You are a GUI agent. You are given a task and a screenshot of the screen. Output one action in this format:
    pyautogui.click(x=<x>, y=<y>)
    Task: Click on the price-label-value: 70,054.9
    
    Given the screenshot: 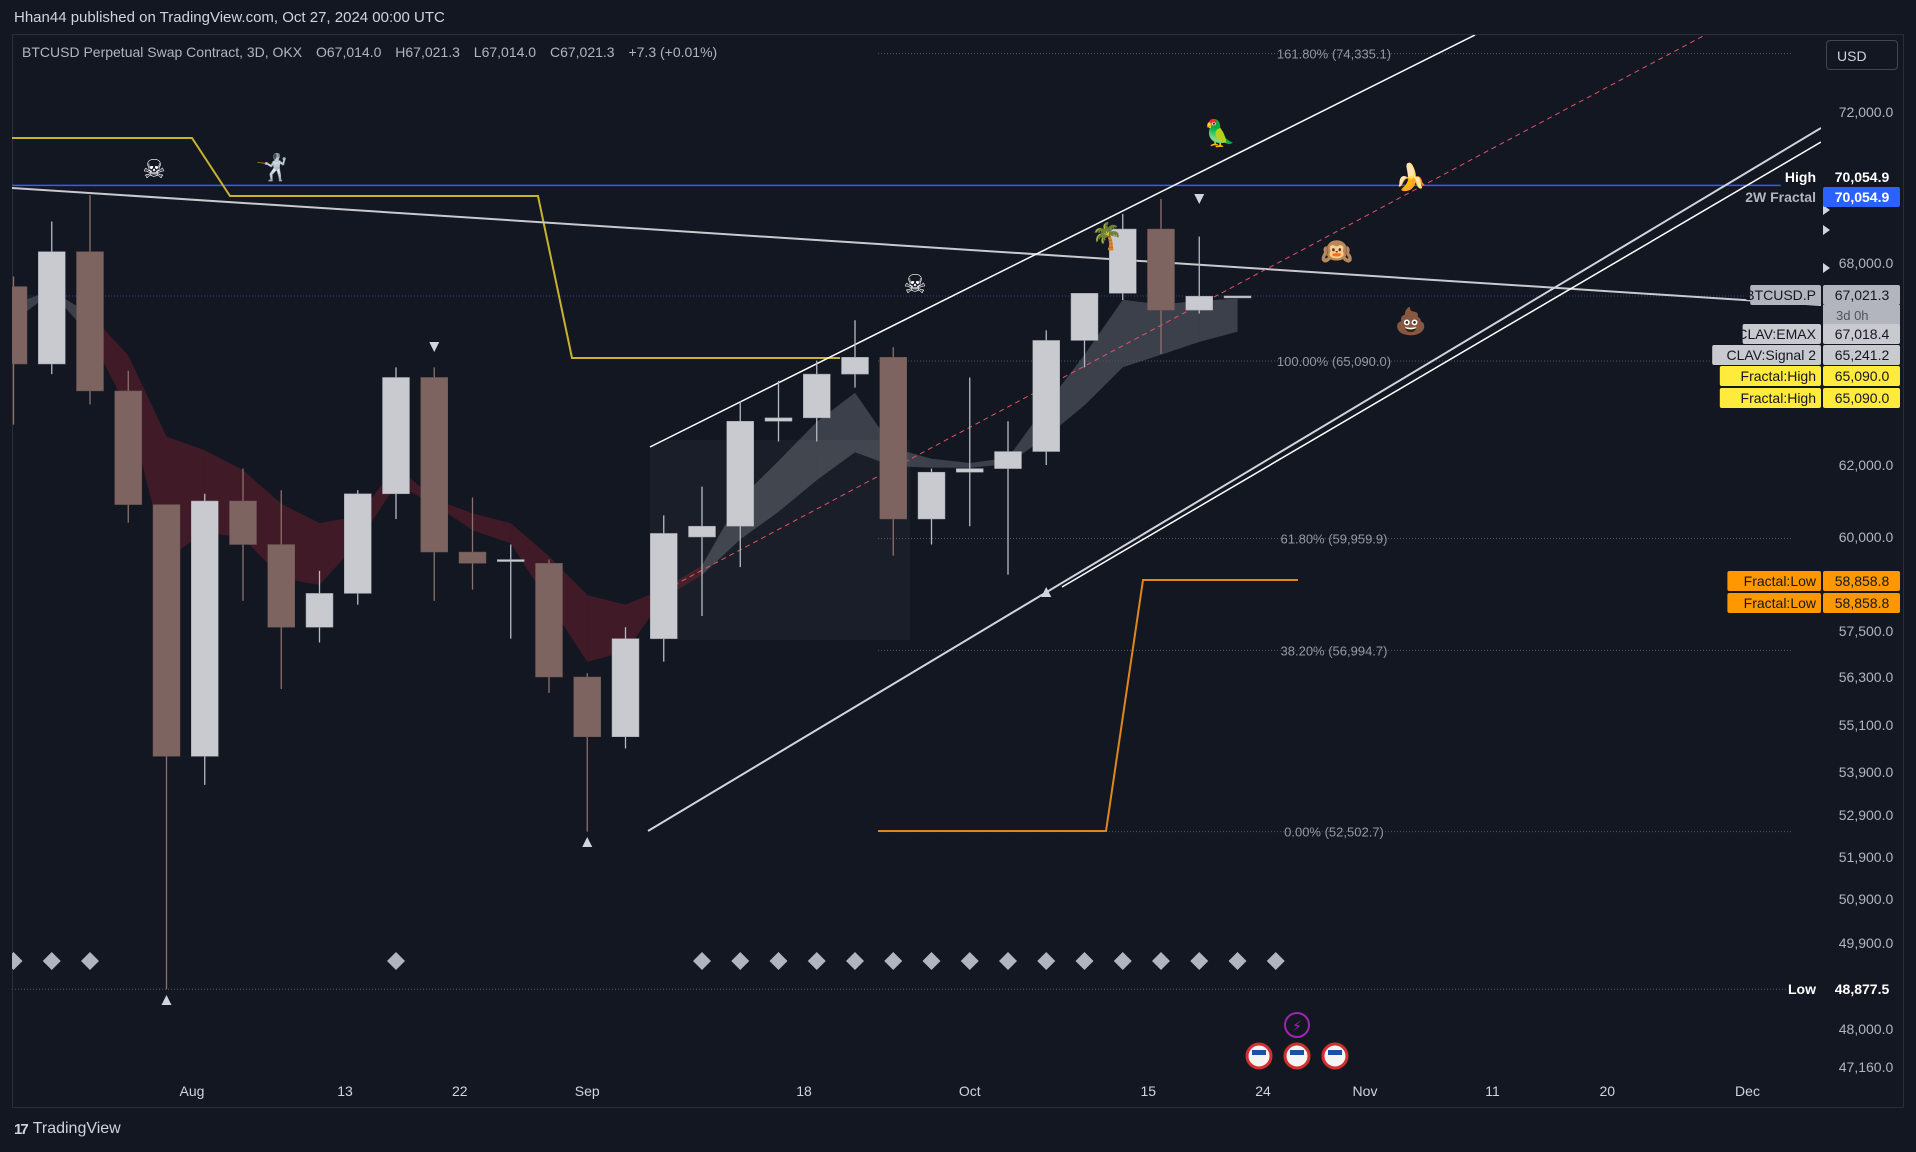 What is the action you would take?
    pyautogui.click(x=1862, y=197)
    